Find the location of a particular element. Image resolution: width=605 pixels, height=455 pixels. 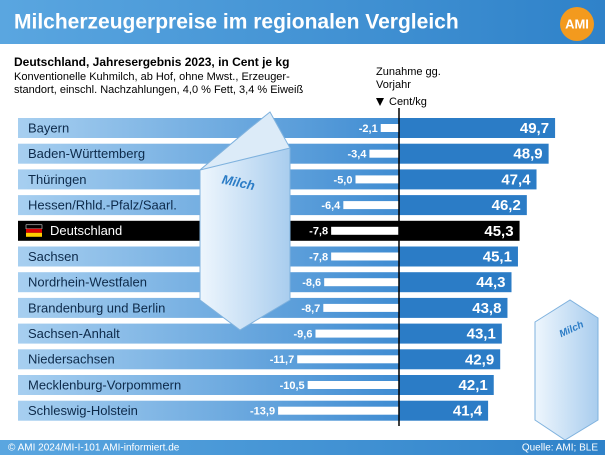

category-label: Thüringen is located at coordinates (57, 179).